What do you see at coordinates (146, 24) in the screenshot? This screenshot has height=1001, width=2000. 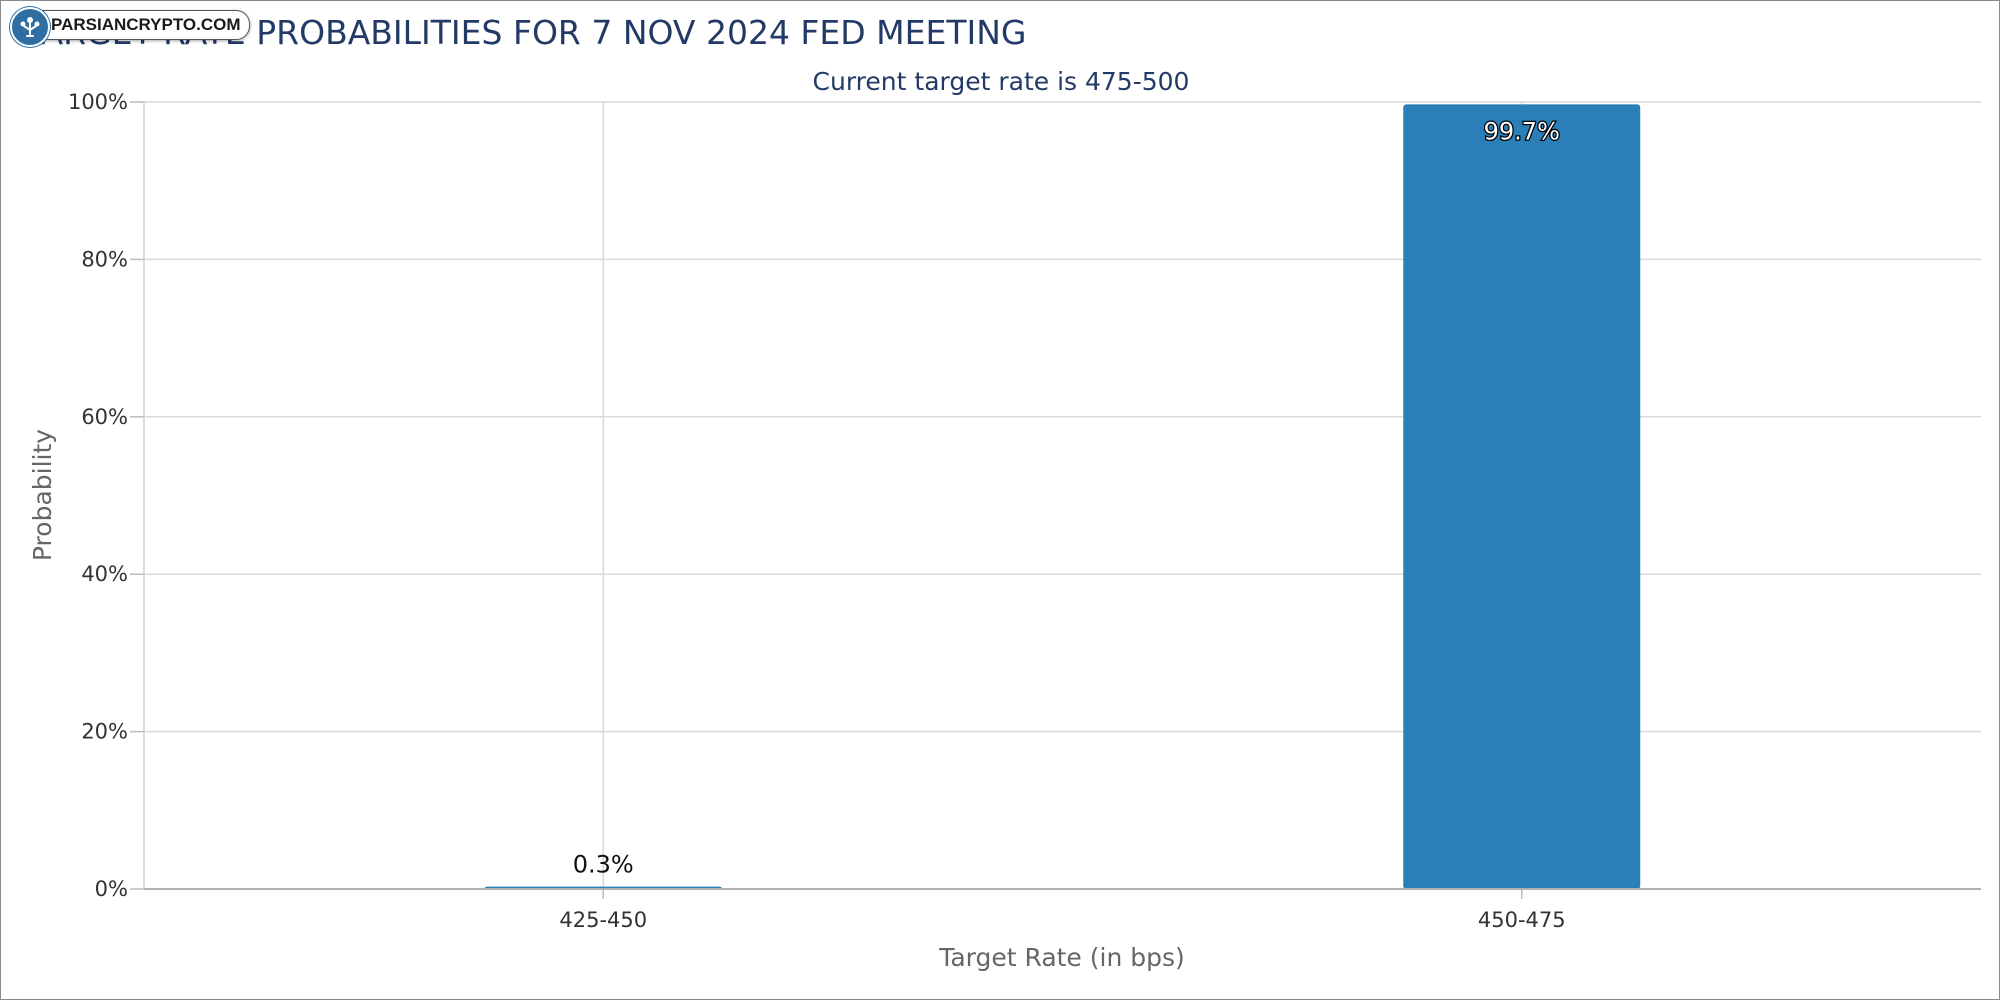 I see `watermark-text: PARSIANCRYPTO.COM` at bounding box center [146, 24].